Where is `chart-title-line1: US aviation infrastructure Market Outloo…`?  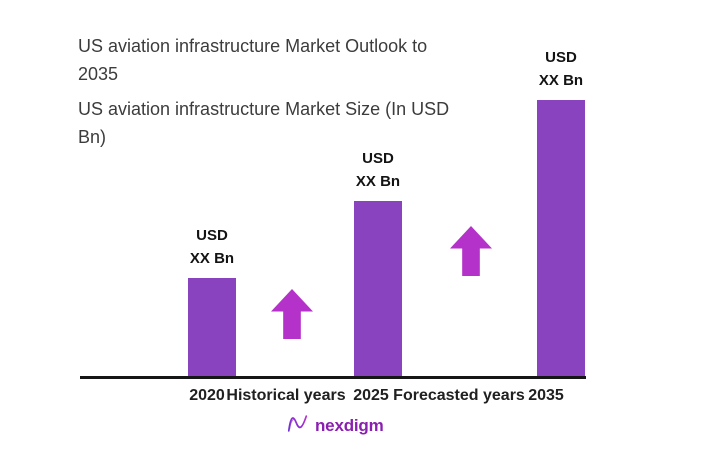
chart-title-line1: US aviation infrastructure Market Outloo… is located at coordinates (253, 46).